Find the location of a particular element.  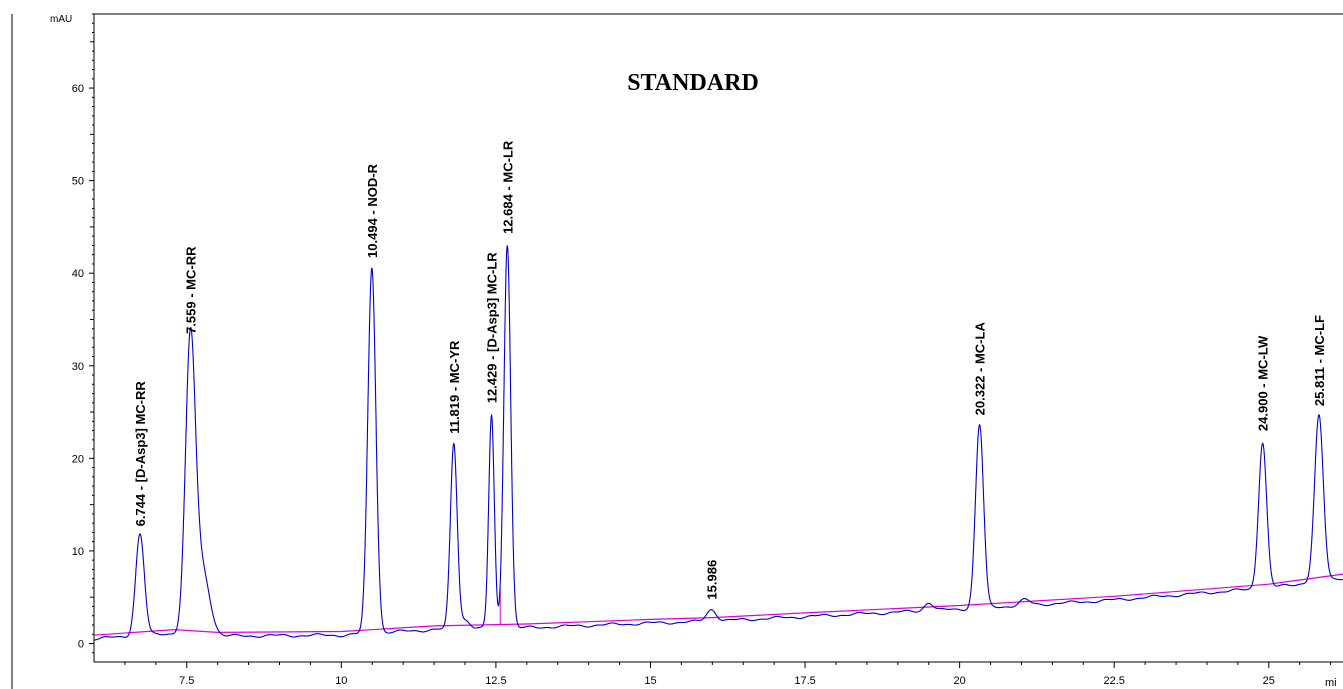

y-tick-label: 50 is located at coordinates (78, 182).